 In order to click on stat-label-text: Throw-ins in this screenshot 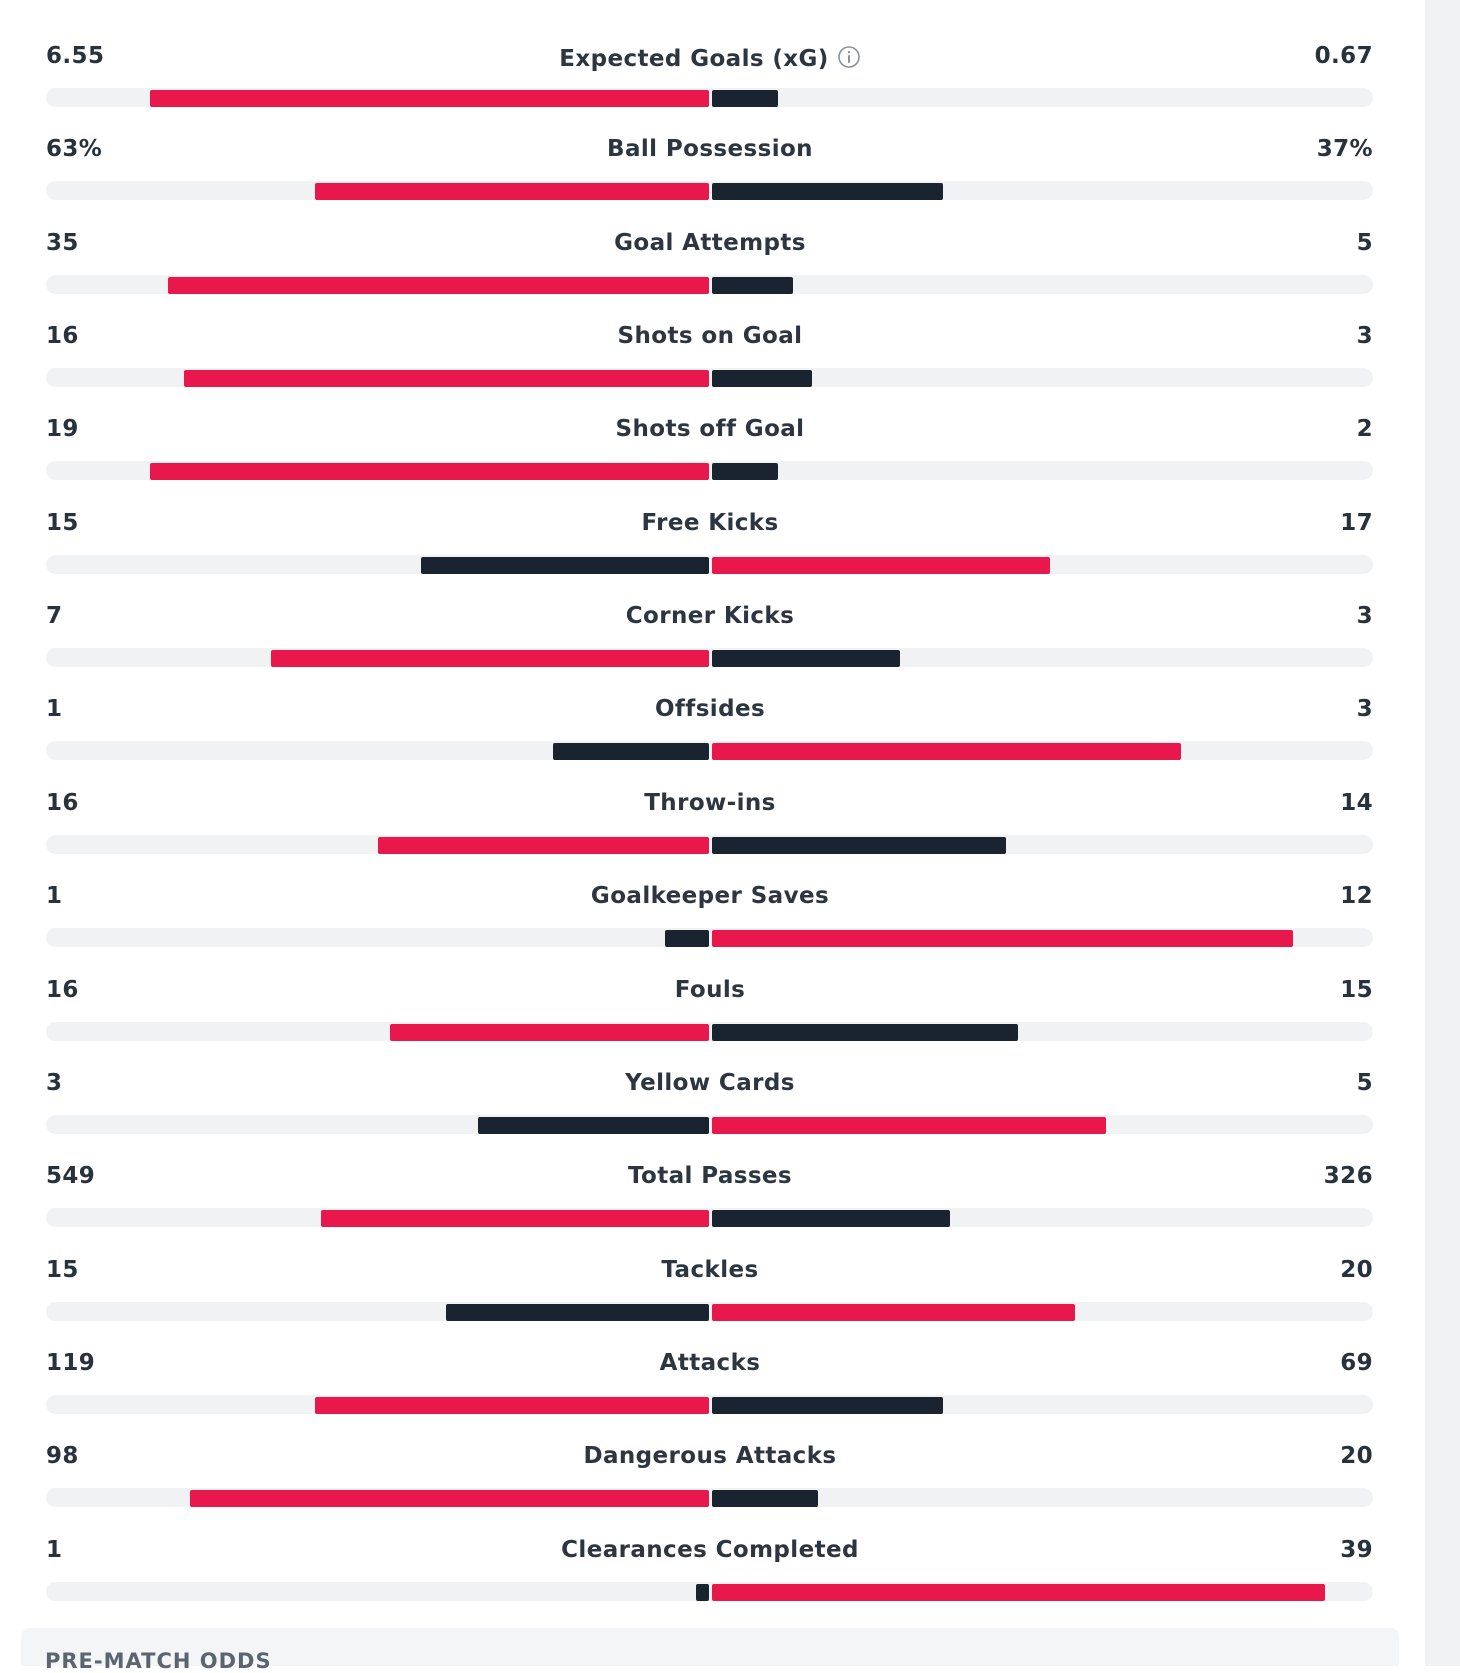, I will do `click(710, 802)`.